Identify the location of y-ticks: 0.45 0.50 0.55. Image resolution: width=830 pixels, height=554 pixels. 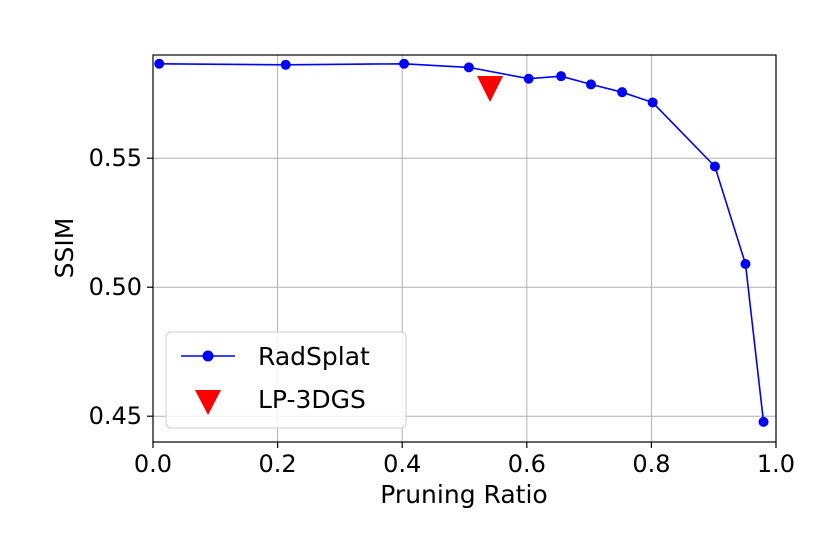
(121, 287).